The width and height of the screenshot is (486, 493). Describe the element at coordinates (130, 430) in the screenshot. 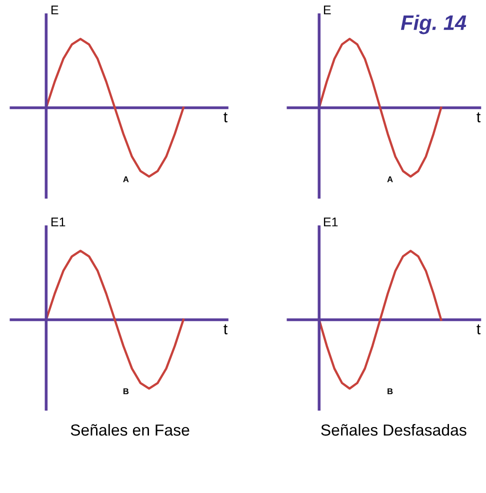

I see `text: Señales en Fase` at that location.